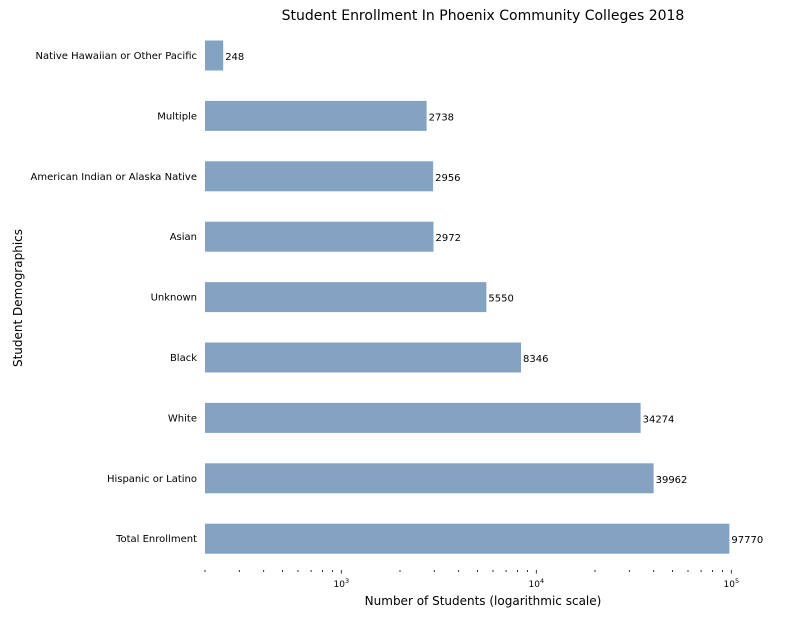 The height and width of the screenshot is (617, 785). Describe the element at coordinates (483, 601) in the screenshot. I see `x-axis-label: Number of Students (logarithmic scale)` at that location.